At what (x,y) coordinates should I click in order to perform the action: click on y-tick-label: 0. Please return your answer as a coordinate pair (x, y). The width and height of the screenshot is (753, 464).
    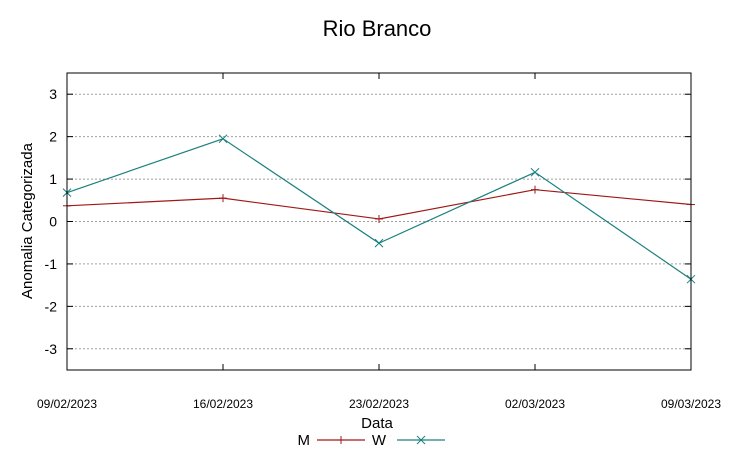
    Looking at the image, I should click on (53, 222).